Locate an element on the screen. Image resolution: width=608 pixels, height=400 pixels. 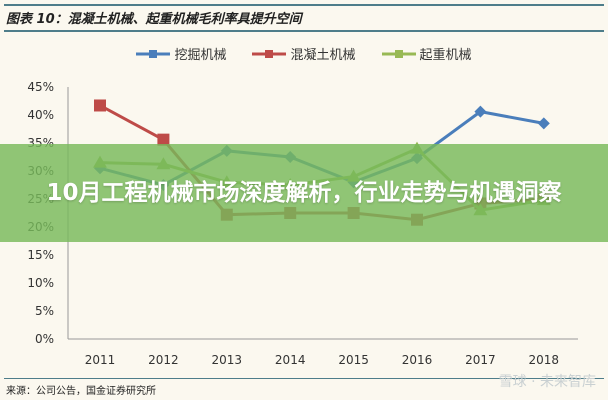
x-tick-label: 2013 is located at coordinates (227, 360).